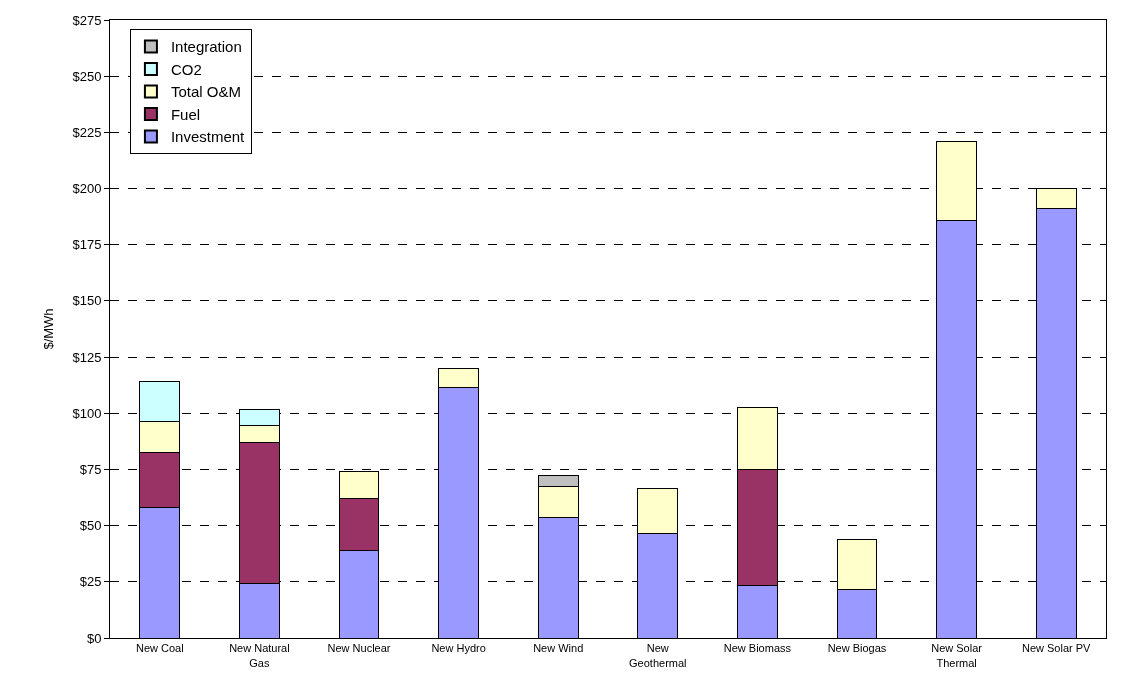  I want to click on x-tick-label: New Hydro, so click(458, 648).